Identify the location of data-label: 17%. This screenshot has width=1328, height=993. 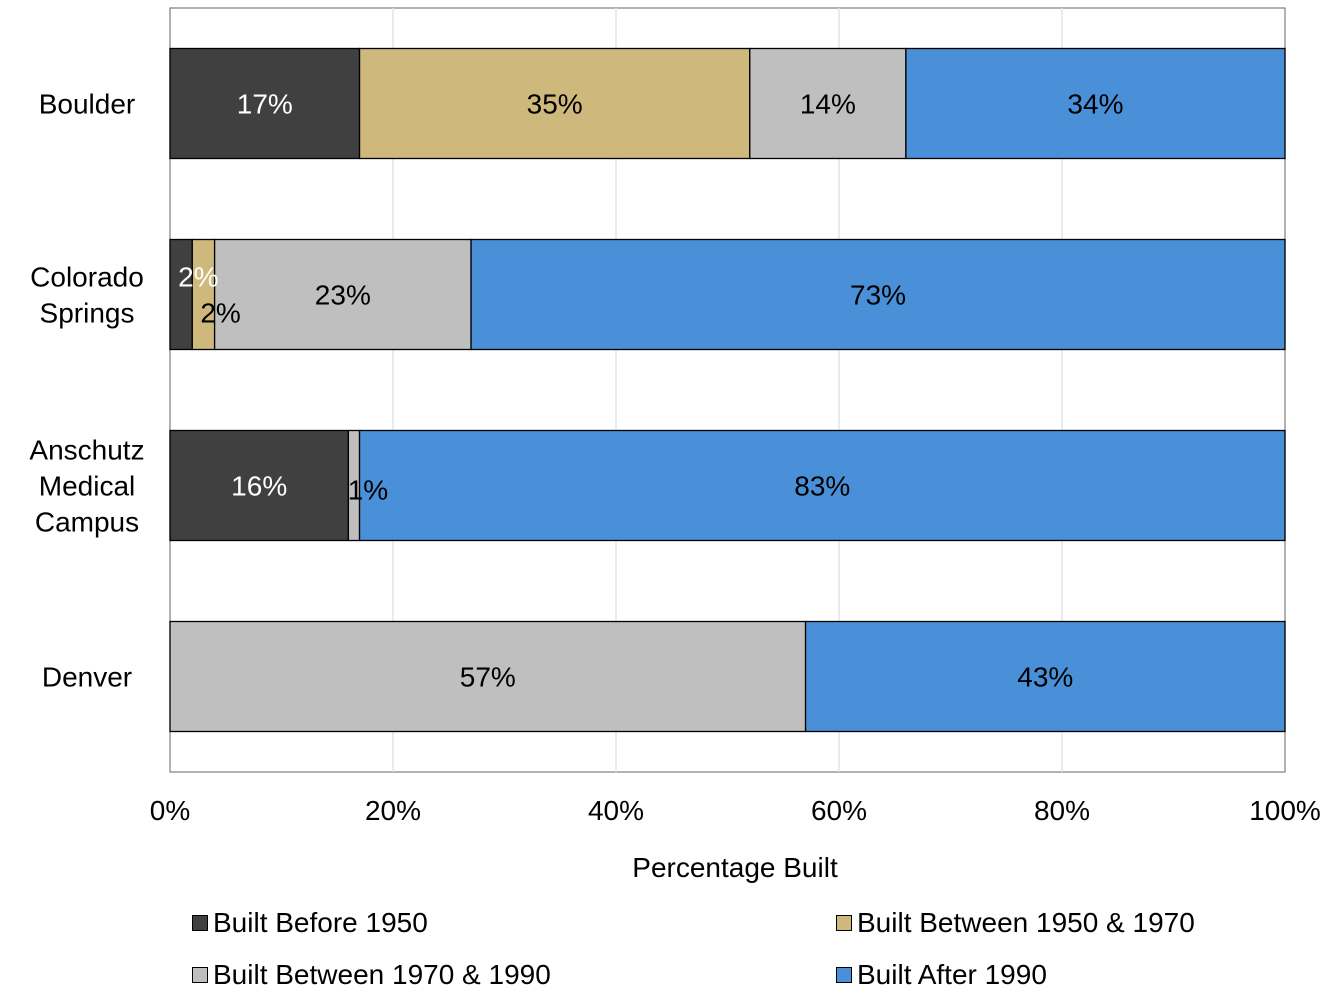
(265, 104).